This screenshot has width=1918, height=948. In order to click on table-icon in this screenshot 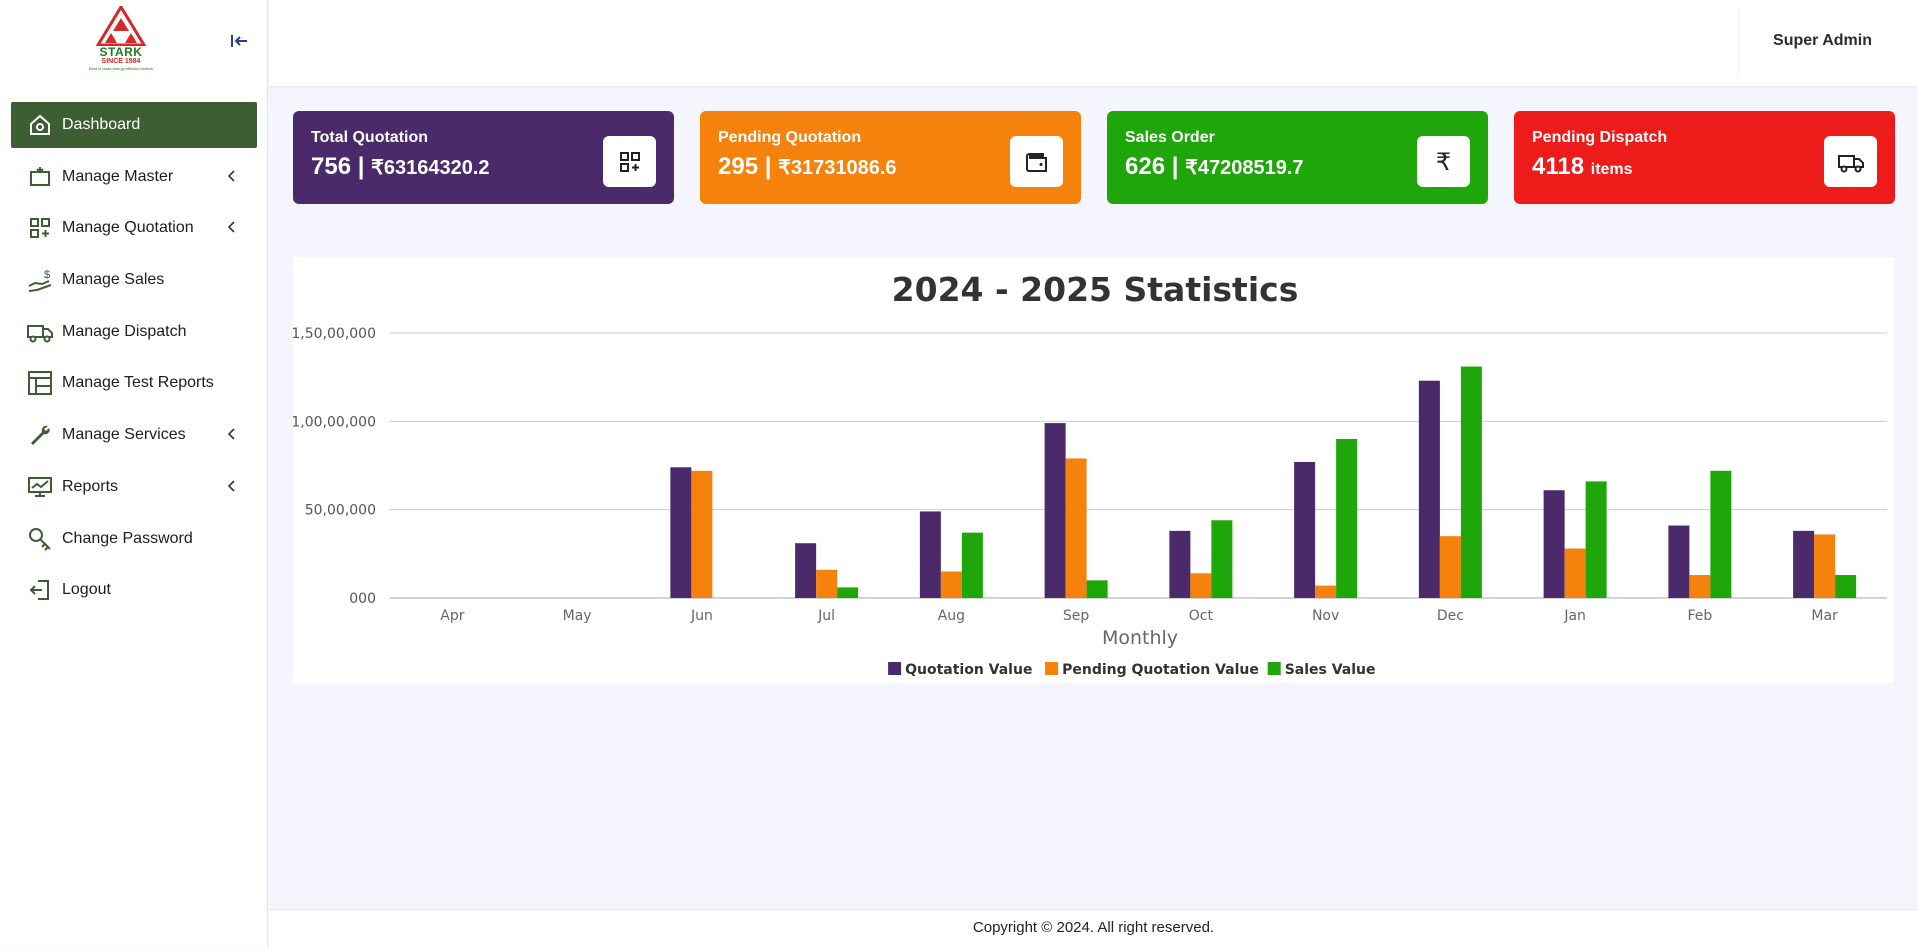, I will do `click(40, 383)`.